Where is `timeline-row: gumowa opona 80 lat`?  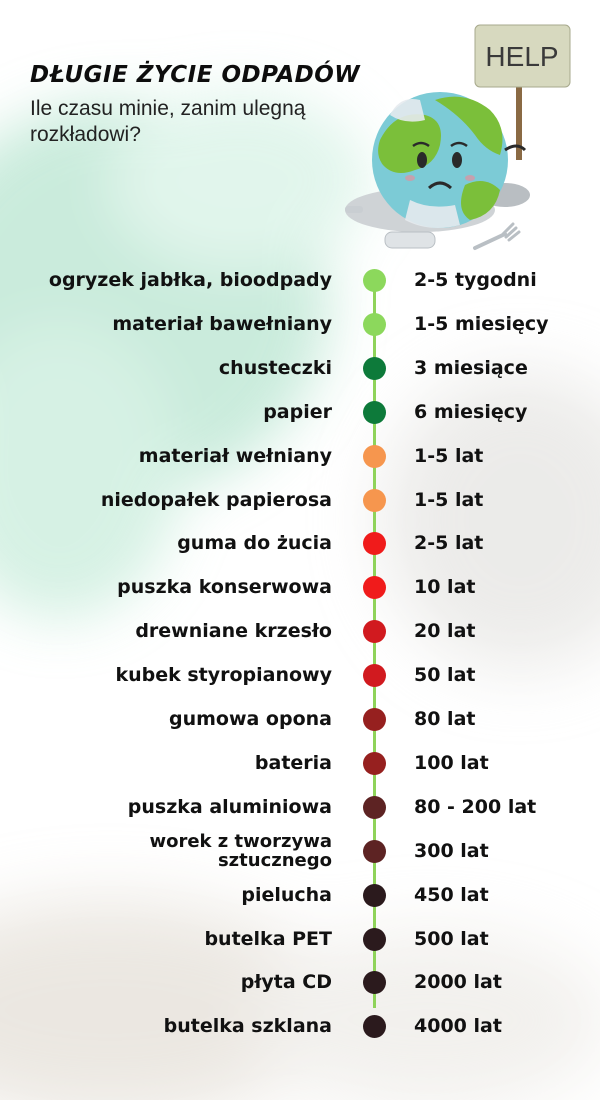
timeline-row: gumowa opona 80 lat is located at coordinates (300, 719).